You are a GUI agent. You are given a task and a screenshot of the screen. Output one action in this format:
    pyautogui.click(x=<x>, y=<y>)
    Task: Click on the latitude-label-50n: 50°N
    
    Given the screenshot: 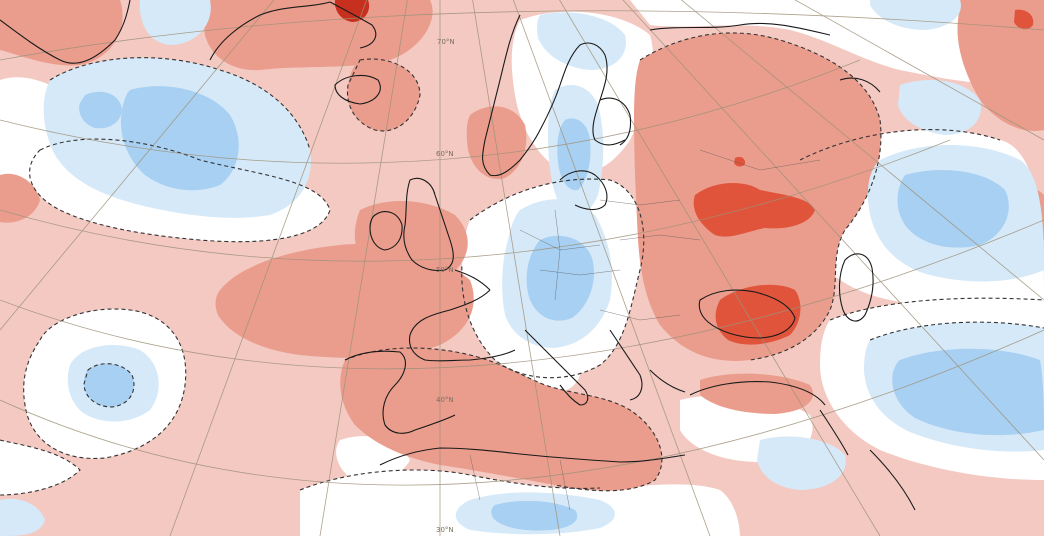 What is the action you would take?
    pyautogui.click(x=445, y=270)
    